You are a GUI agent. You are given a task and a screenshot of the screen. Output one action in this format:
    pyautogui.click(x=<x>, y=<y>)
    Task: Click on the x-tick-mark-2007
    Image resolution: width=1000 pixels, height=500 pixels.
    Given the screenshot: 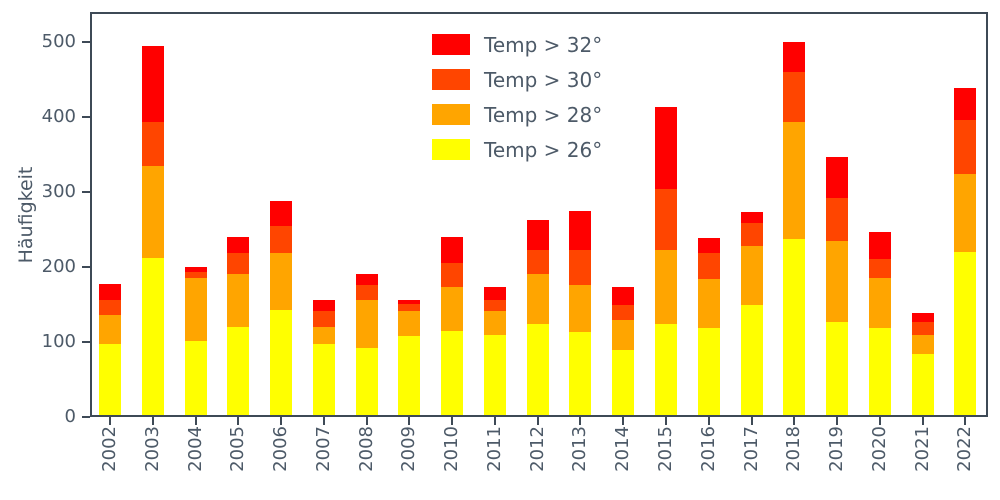 What is the action you would take?
    pyautogui.click(x=323, y=421)
    